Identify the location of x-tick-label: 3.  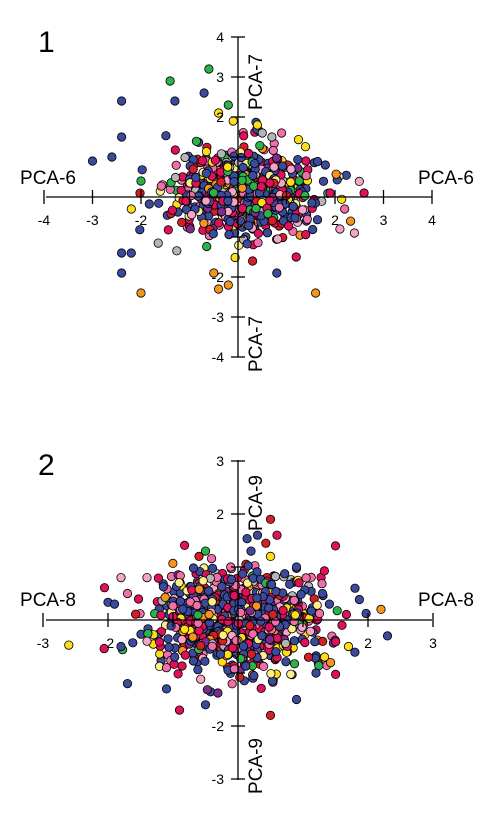
(433, 643).